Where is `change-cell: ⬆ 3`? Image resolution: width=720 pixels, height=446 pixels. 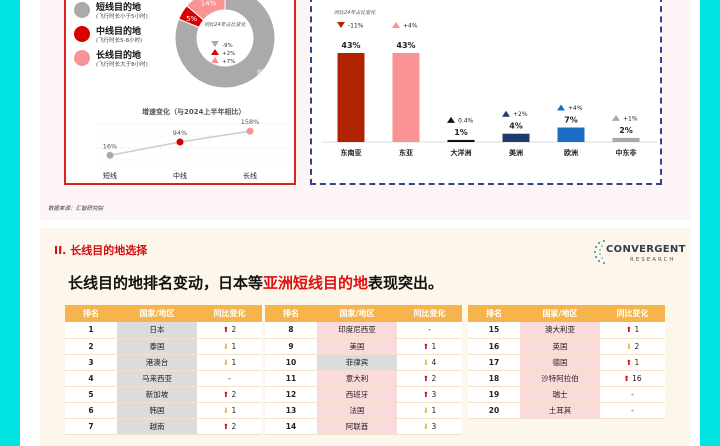 change-cell: ⬆ 3 is located at coordinates (429, 394).